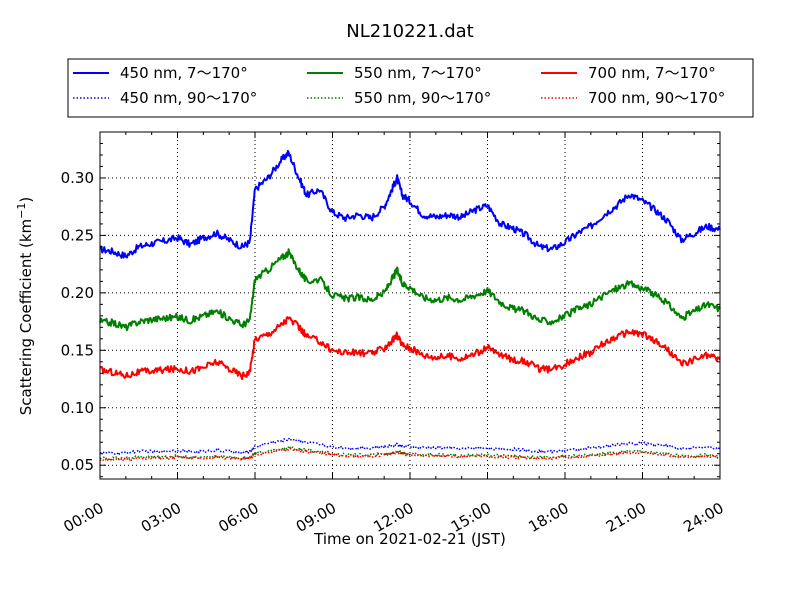 The image size is (800, 600). I want to click on legend-label-4: 550 nm, 90～170°, so click(422, 98).